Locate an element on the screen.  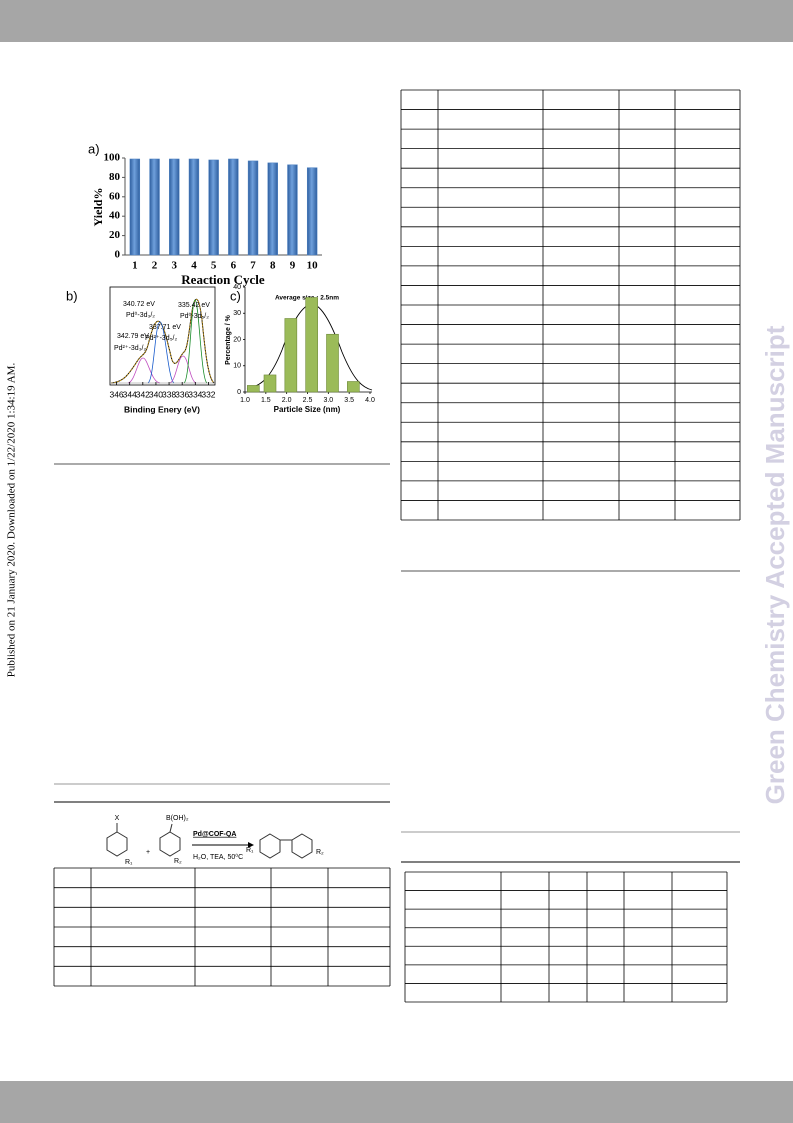
substituent: B(OH)₂ is located at coordinates (177, 818).